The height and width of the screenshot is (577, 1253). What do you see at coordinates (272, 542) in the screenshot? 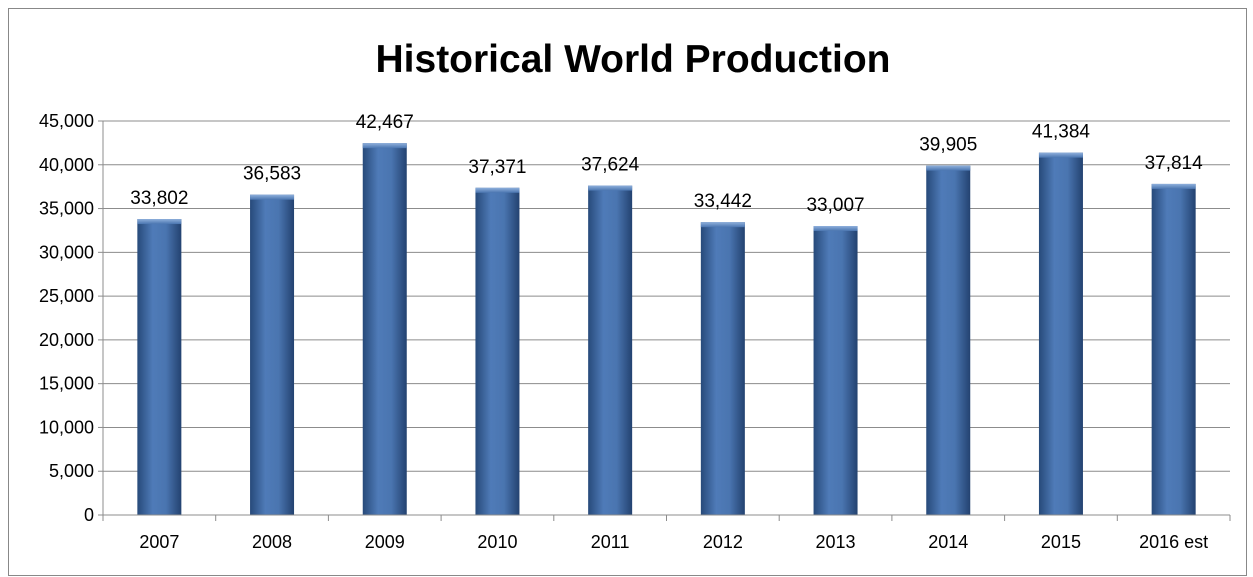
I see `x-tick-label: 2008` at bounding box center [272, 542].